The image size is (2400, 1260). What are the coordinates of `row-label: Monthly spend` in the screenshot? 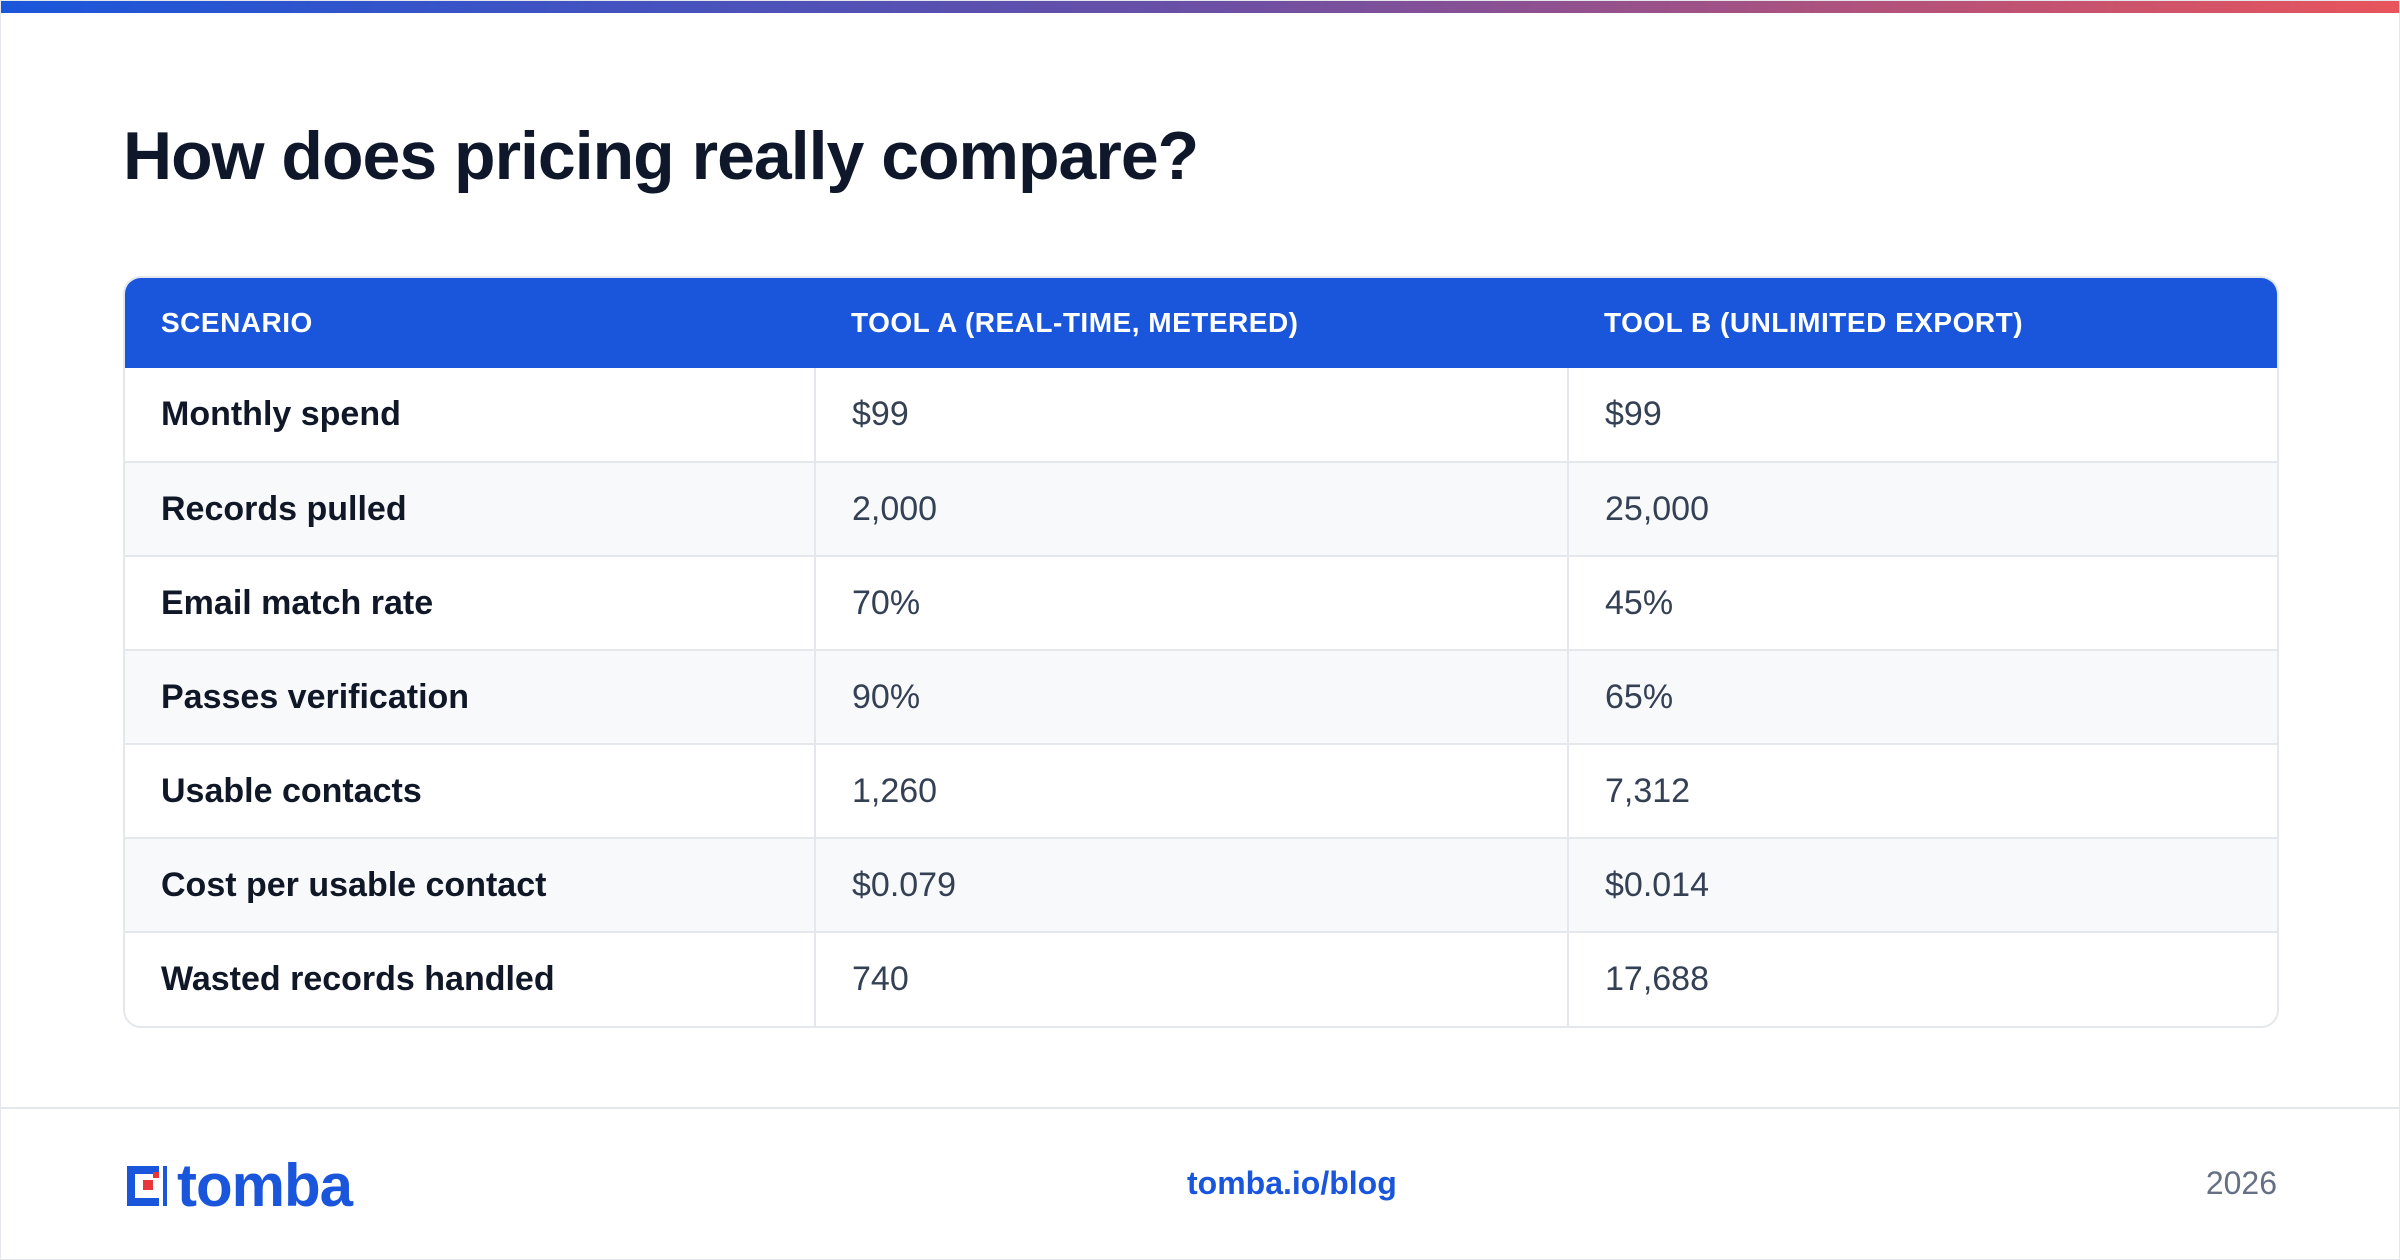 It's located at (281, 414).